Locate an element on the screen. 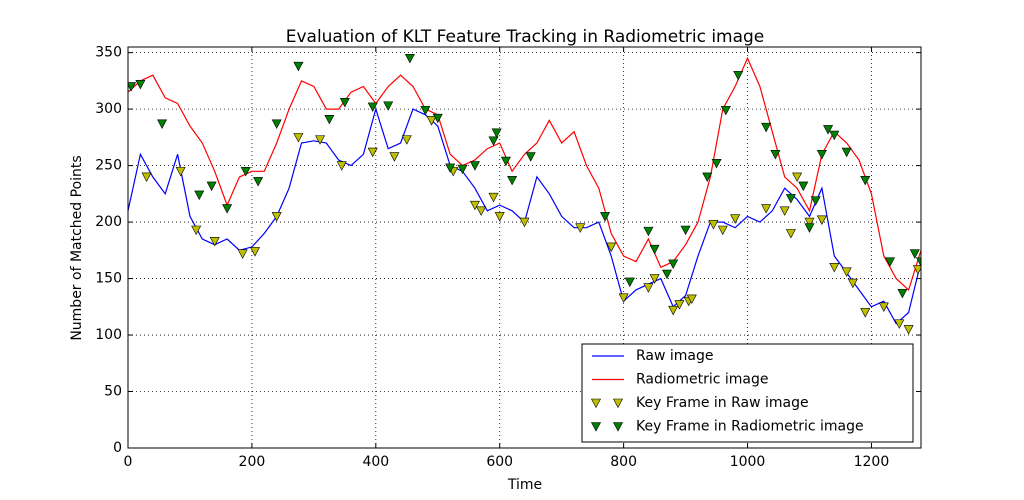  x-axis-label: Time is located at coordinates (524, 485).